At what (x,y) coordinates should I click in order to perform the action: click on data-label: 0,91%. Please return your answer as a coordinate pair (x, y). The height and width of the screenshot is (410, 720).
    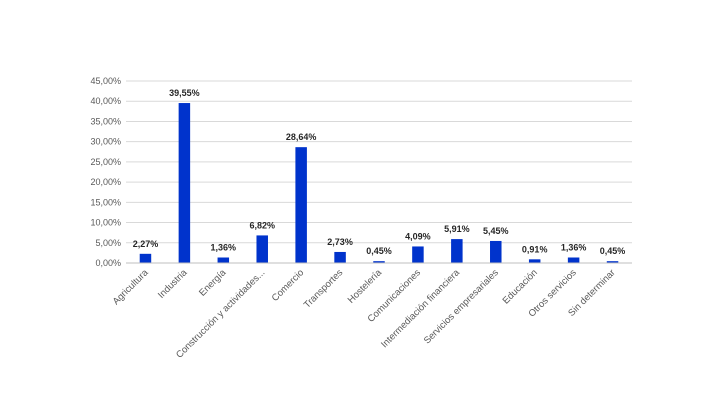
    Looking at the image, I should click on (535, 249).